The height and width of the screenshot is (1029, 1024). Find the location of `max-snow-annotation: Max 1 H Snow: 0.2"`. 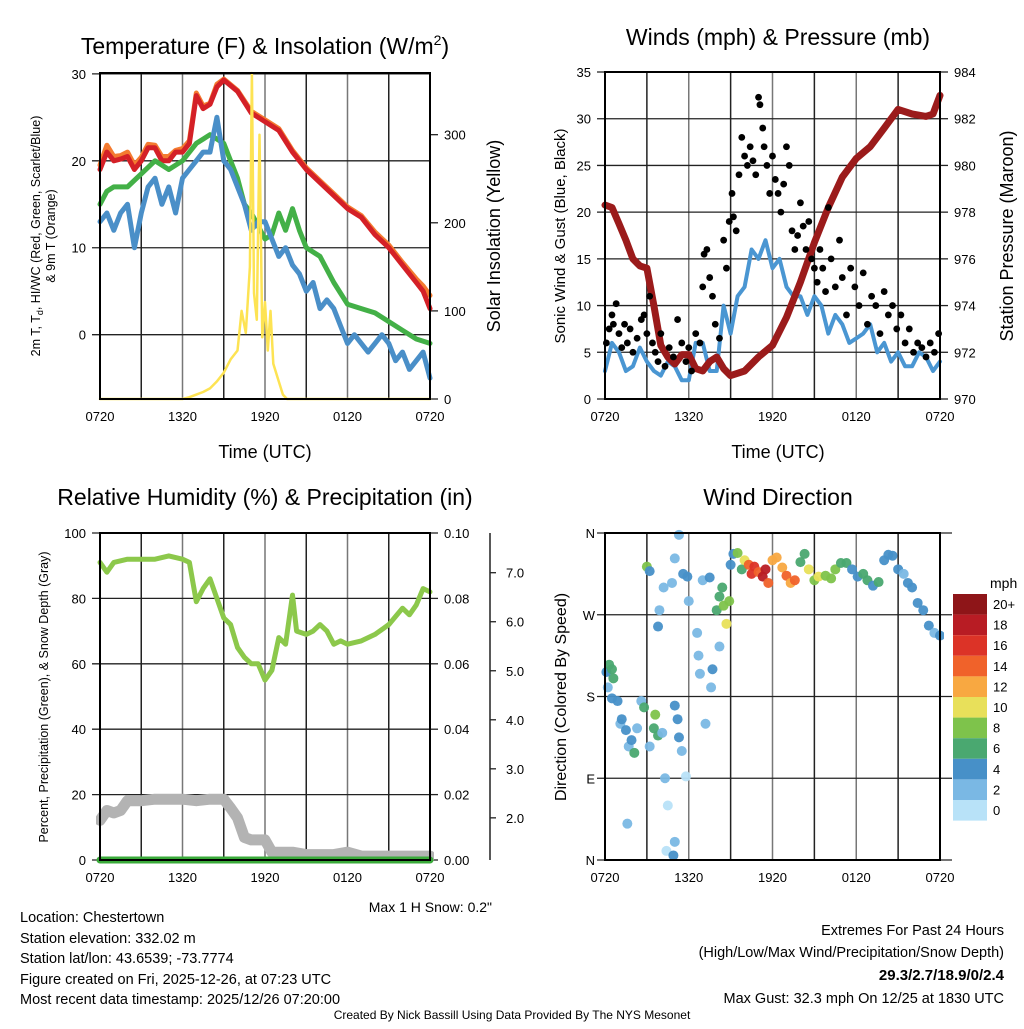

max-snow-annotation: Max 1 H Snow: 0.2" is located at coordinates (430, 907).